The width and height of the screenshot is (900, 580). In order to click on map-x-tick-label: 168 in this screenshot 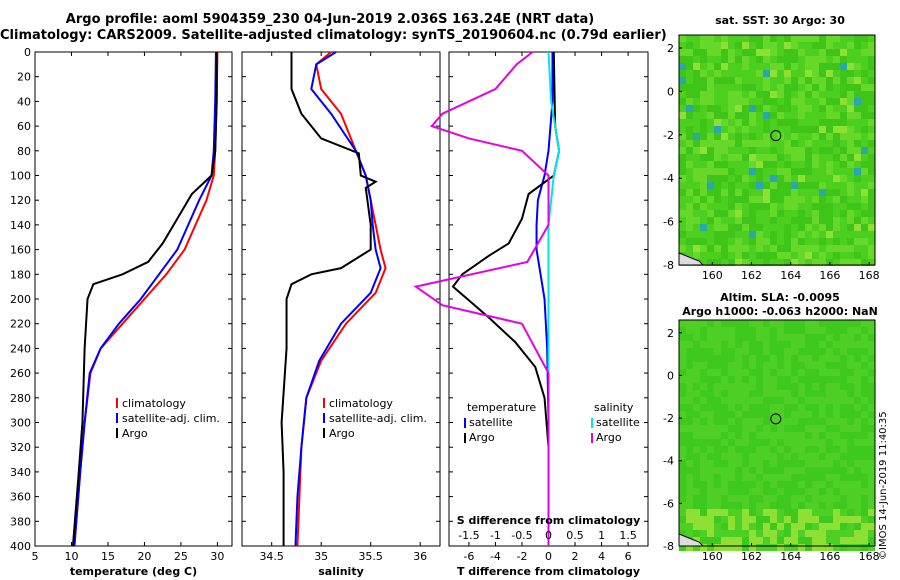, I will do `click(869, 275)`.